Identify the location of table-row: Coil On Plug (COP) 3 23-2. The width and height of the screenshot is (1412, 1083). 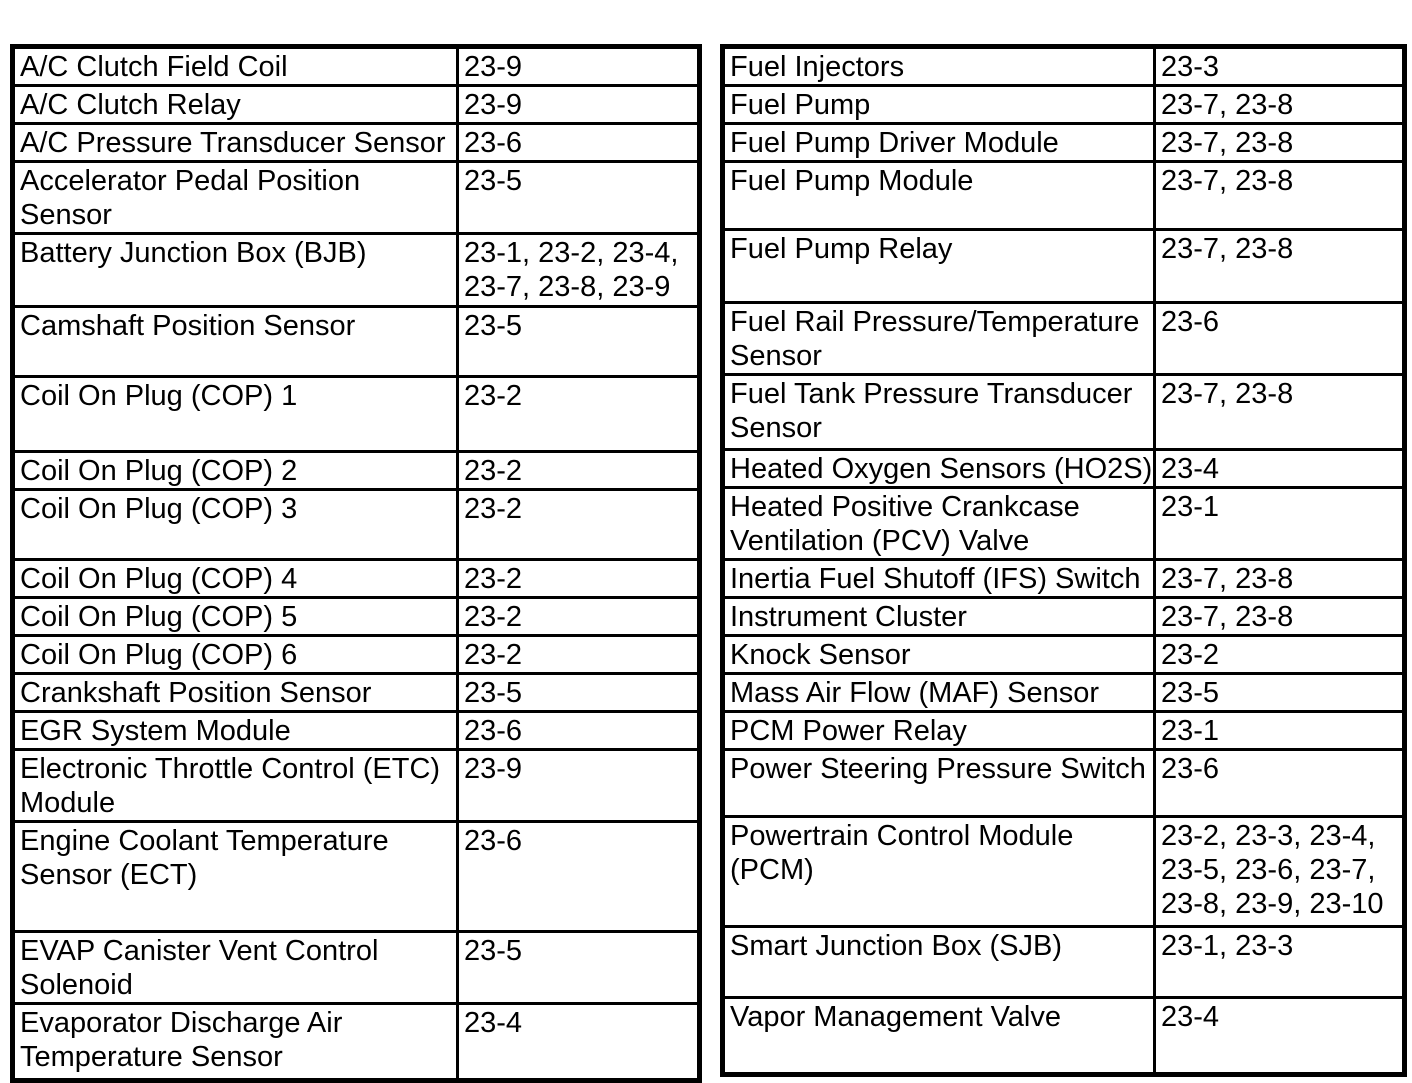
(356, 524).